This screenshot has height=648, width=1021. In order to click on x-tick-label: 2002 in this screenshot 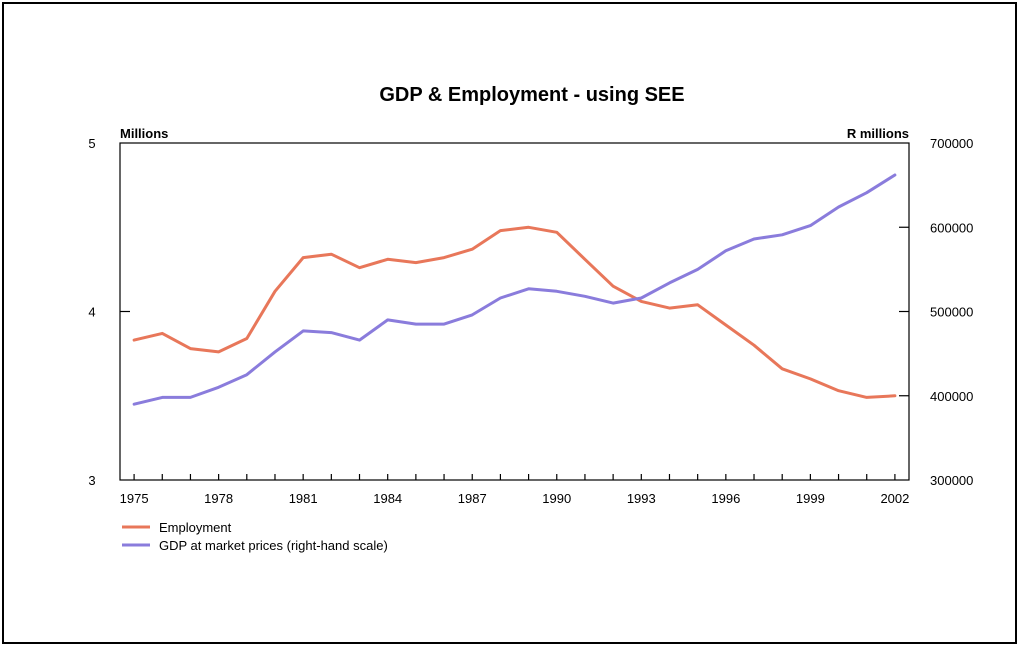, I will do `click(894, 498)`.